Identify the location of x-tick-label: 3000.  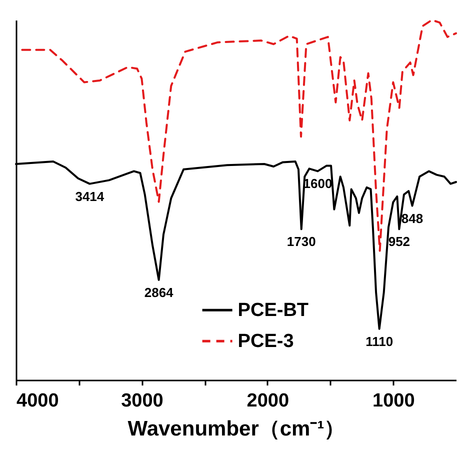
(142, 401).